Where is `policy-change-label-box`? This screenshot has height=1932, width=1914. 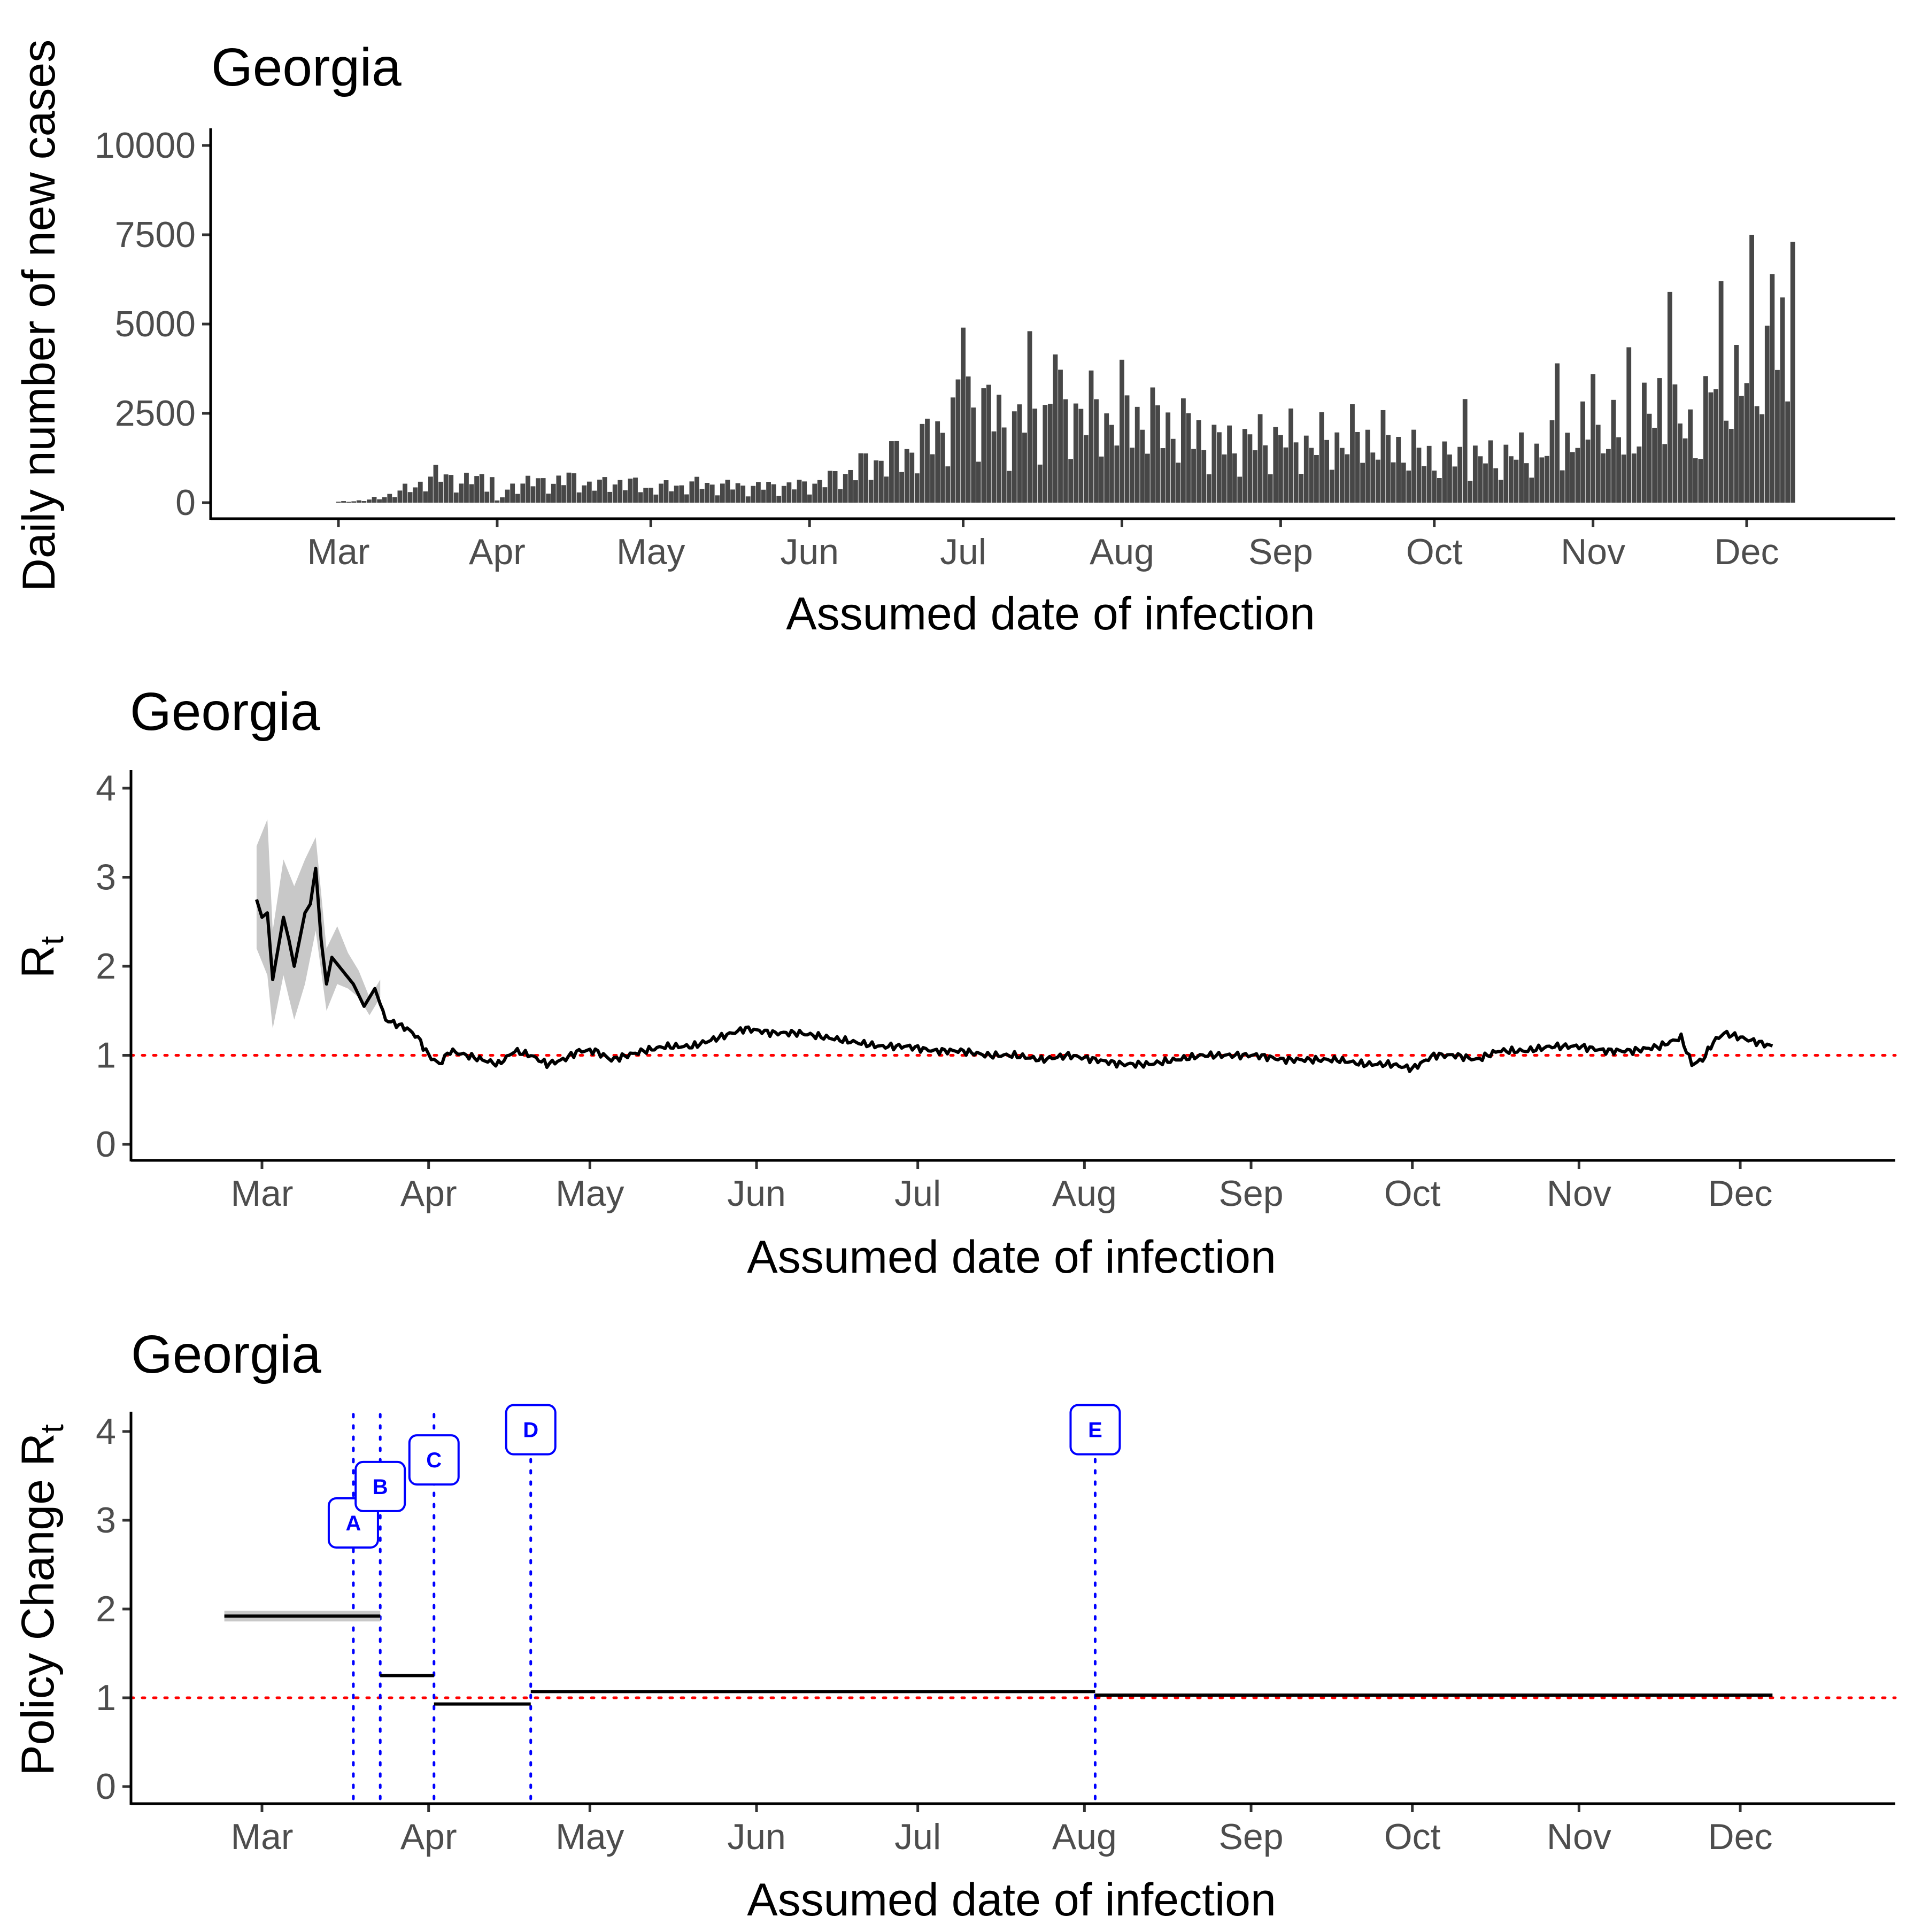
policy-change-label-box is located at coordinates (531, 1430).